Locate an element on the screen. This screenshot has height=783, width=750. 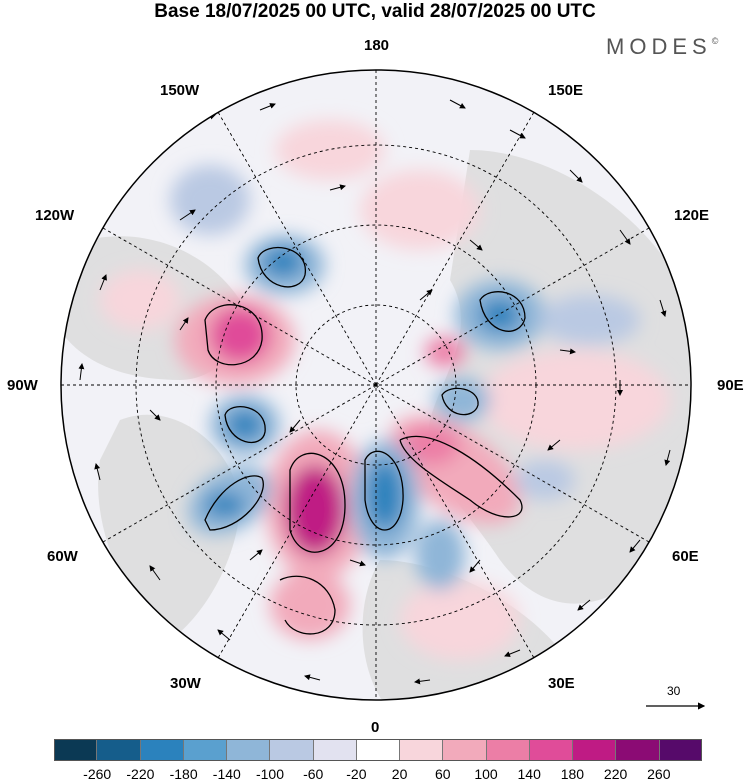
lon-label-150e: 150E is located at coordinates (566, 90).